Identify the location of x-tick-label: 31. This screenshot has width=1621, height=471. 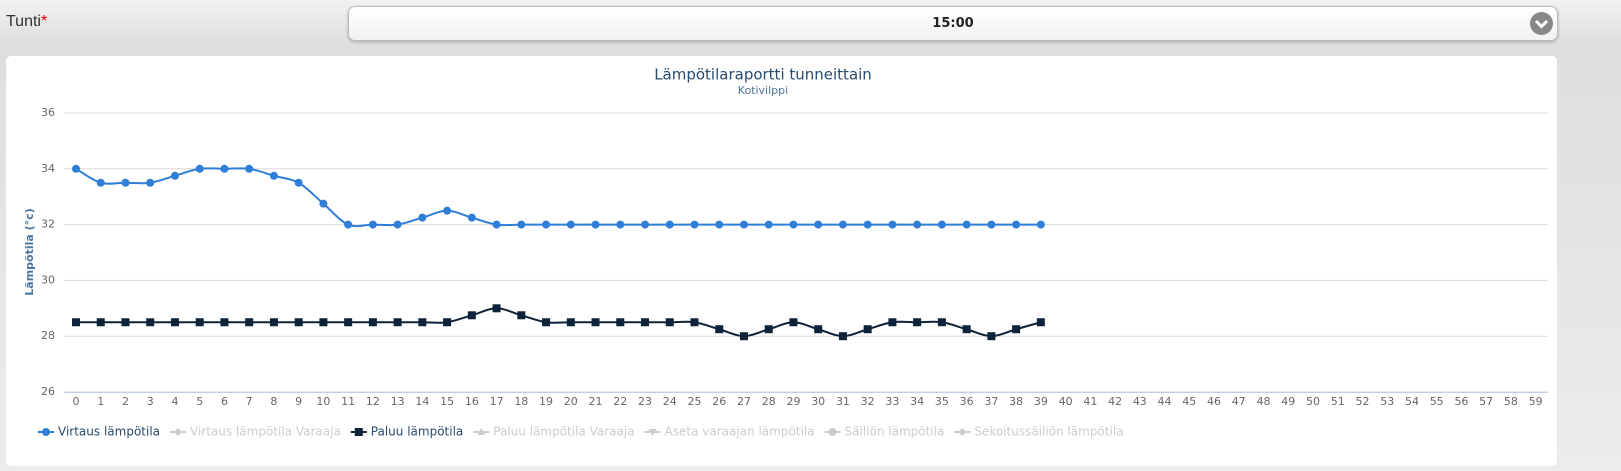
(843, 401).